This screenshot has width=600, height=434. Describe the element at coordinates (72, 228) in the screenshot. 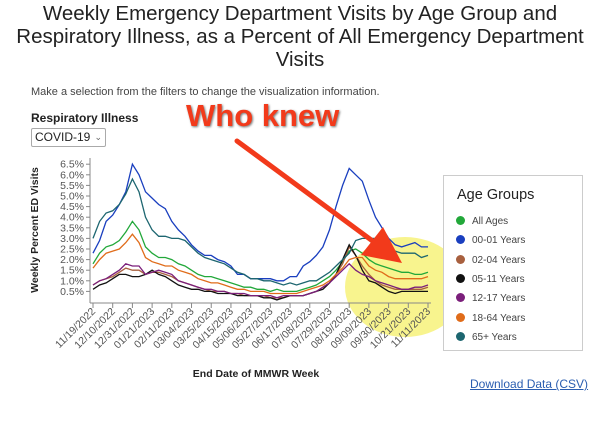

I see `y-tick-label: 3.5%` at that location.